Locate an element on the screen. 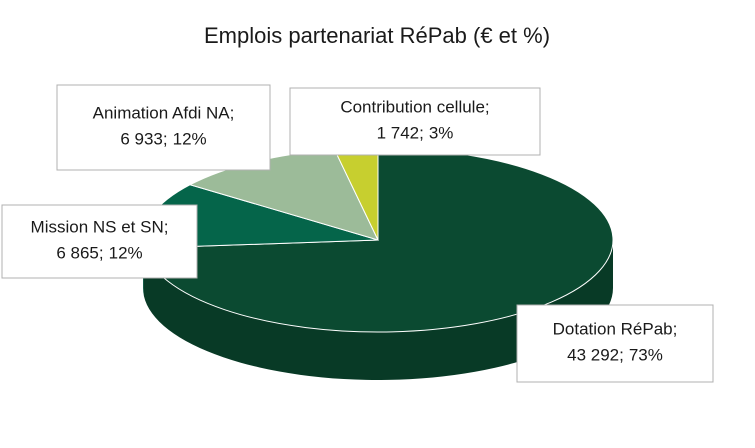 This screenshot has height=448, width=755. label-category: Contribution cellule; is located at coordinates (414, 107).